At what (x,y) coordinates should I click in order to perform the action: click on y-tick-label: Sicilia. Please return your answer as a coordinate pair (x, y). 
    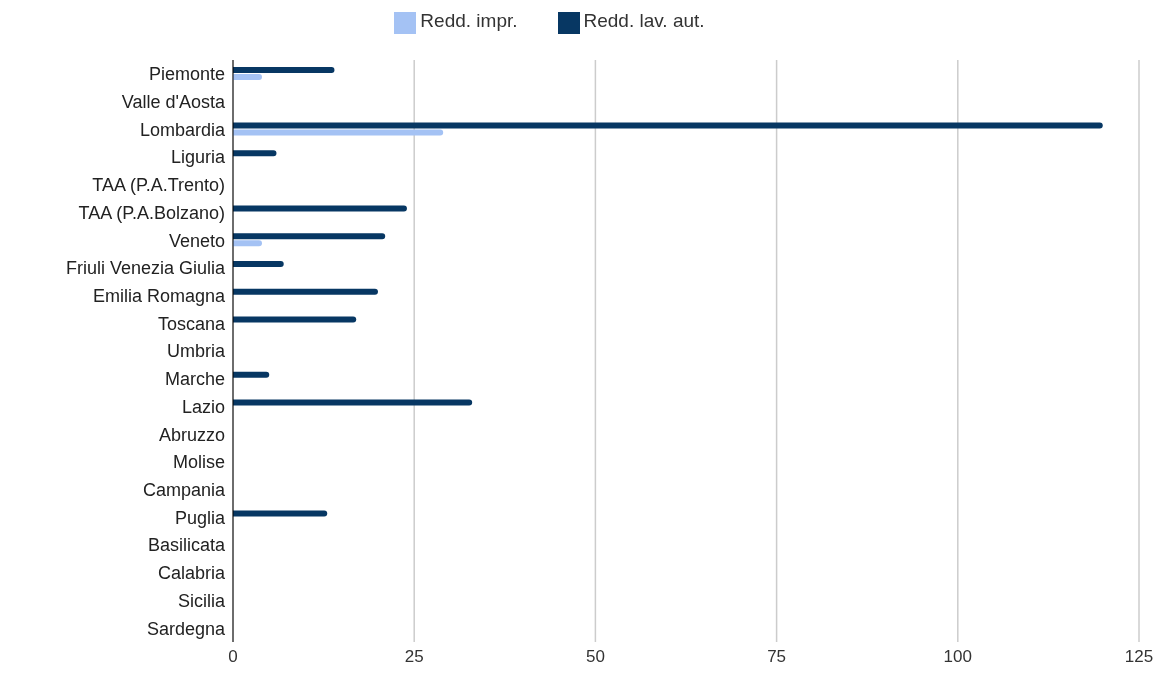
    Looking at the image, I should click on (201, 600).